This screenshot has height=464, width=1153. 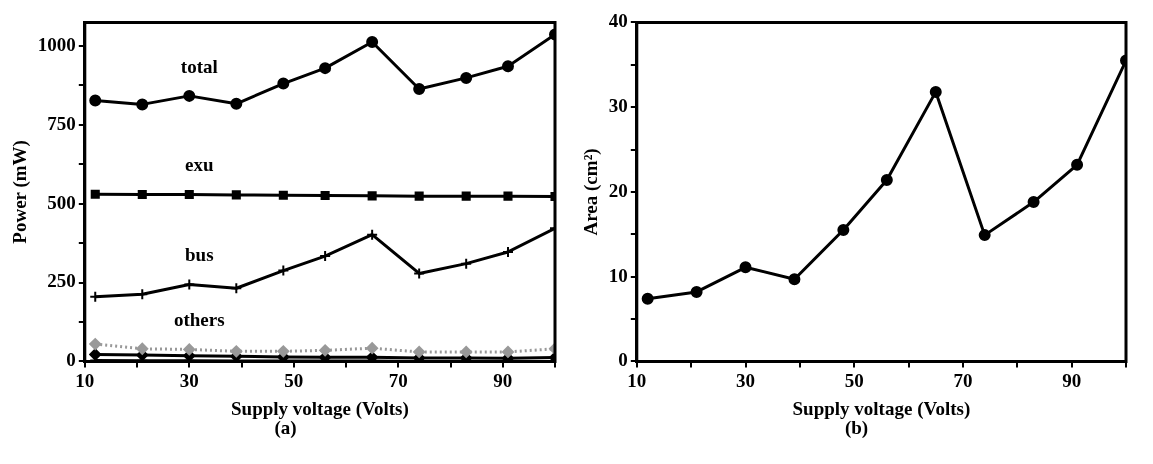 I want to click on y-tick-label: 20, so click(x=618, y=190).